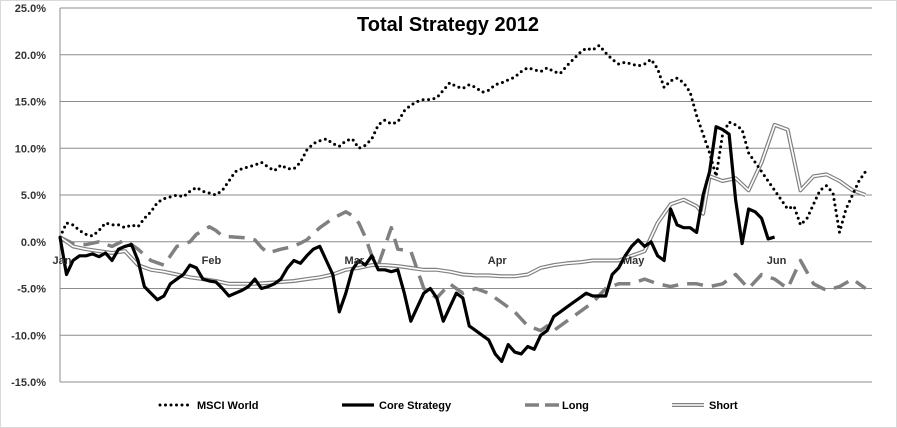  I want to click on legend-label-long: Long, so click(575, 406).